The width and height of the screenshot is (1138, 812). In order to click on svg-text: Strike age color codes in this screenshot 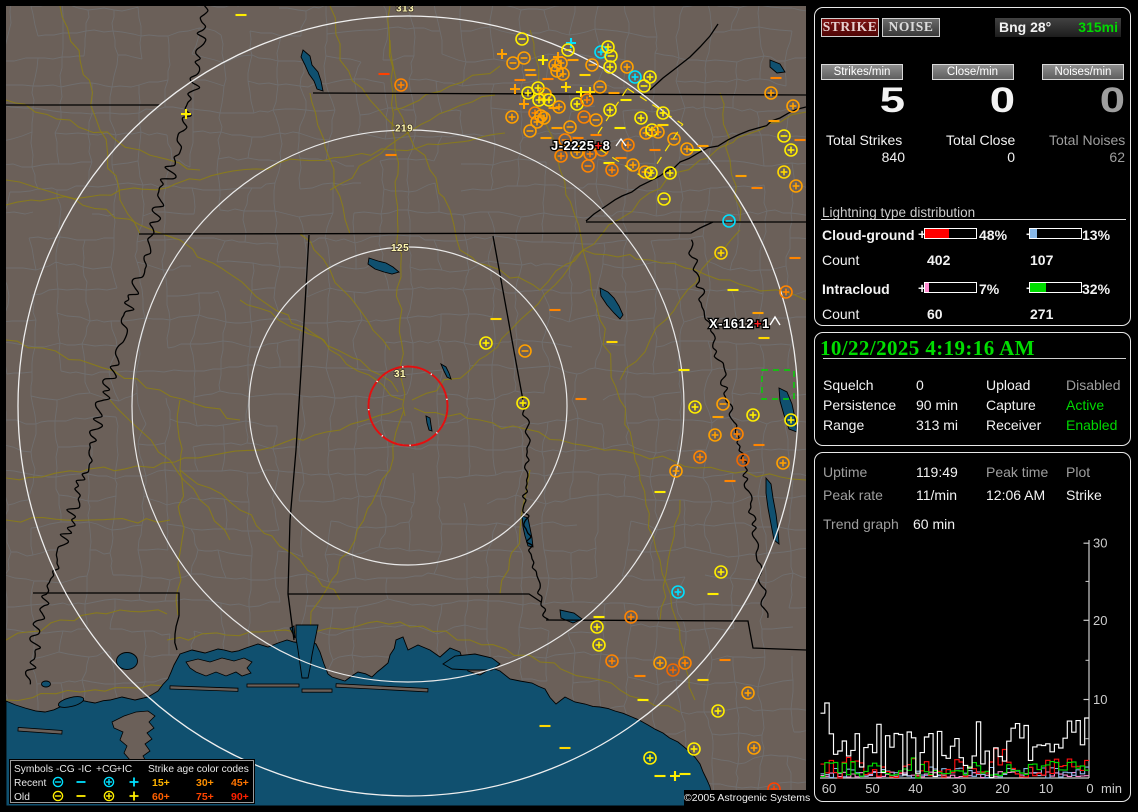, I will do `click(198, 769)`.